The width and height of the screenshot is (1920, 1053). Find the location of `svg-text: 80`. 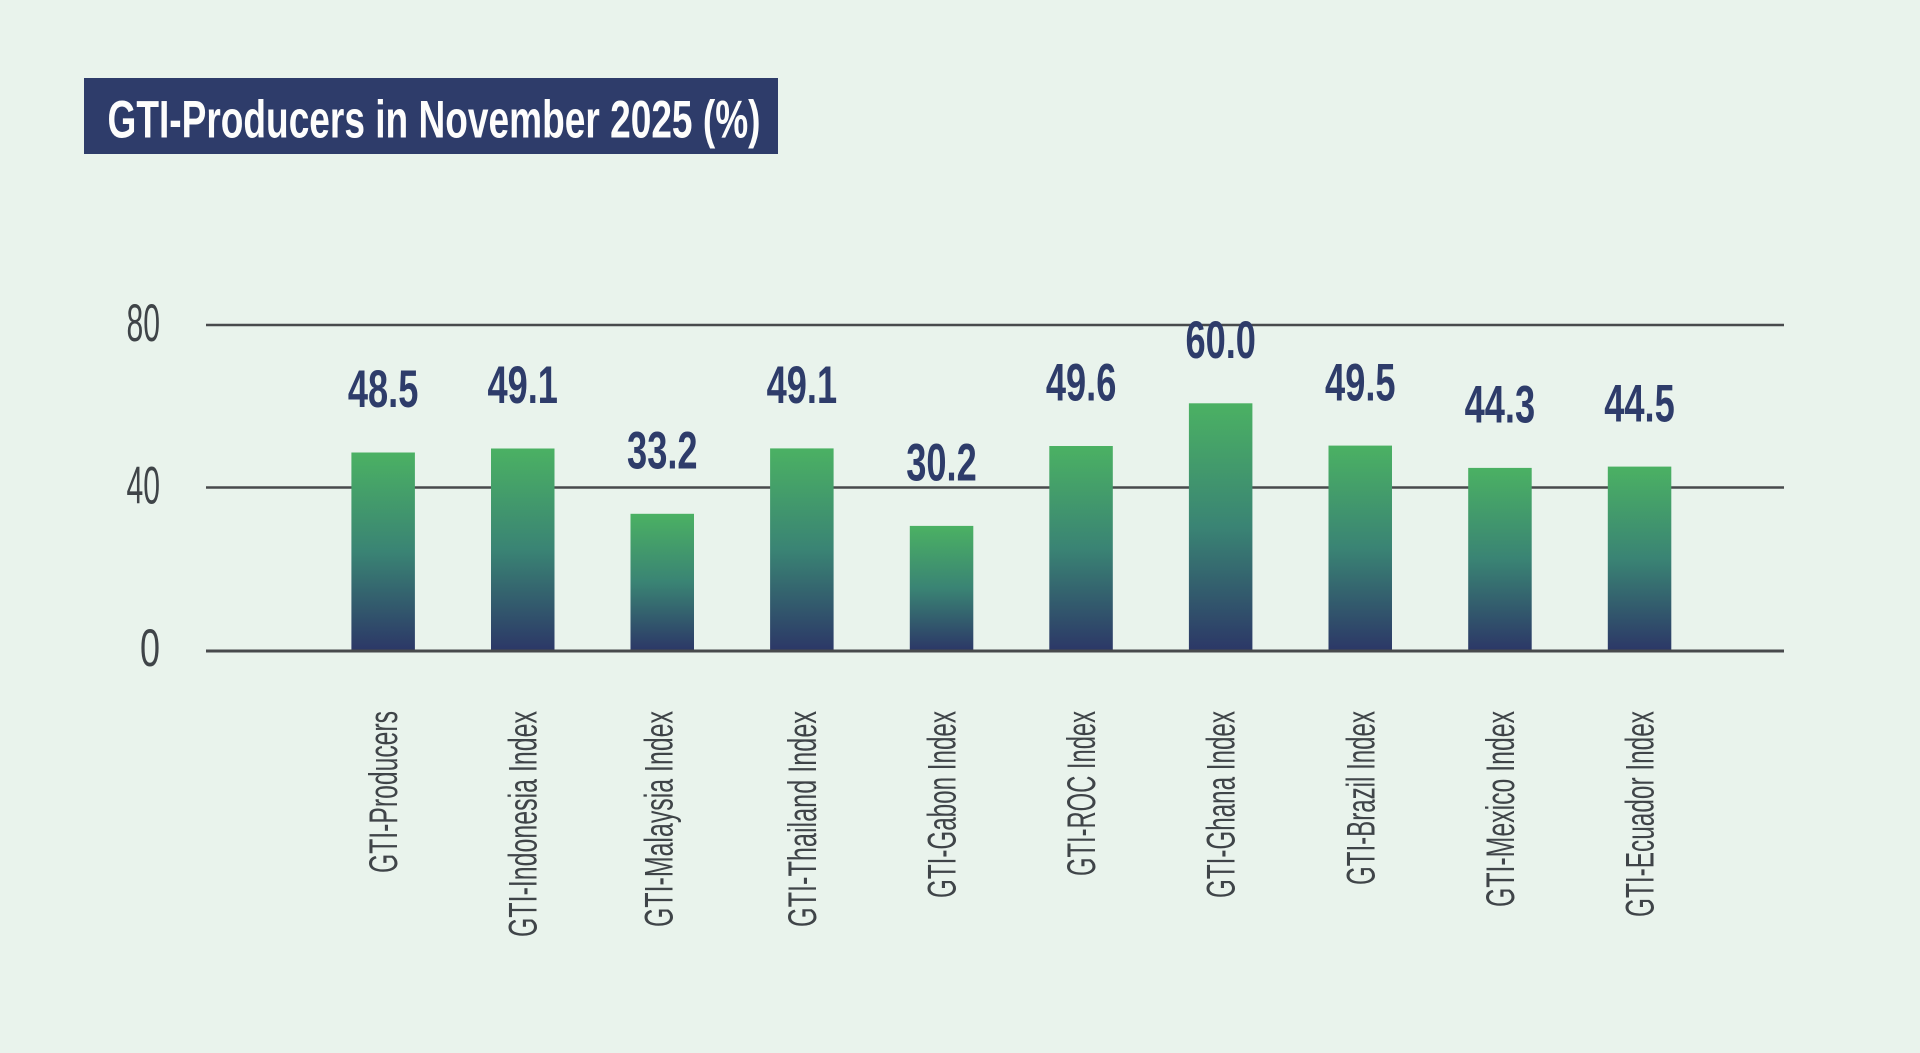

svg-text: 80 is located at coordinates (144, 323).